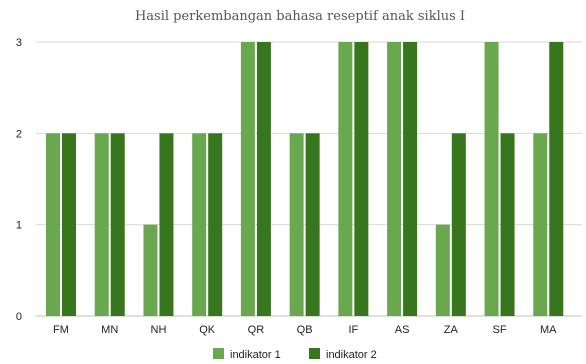 The height and width of the screenshot is (364, 586). I want to click on y-tick-label: 0, so click(19, 317).